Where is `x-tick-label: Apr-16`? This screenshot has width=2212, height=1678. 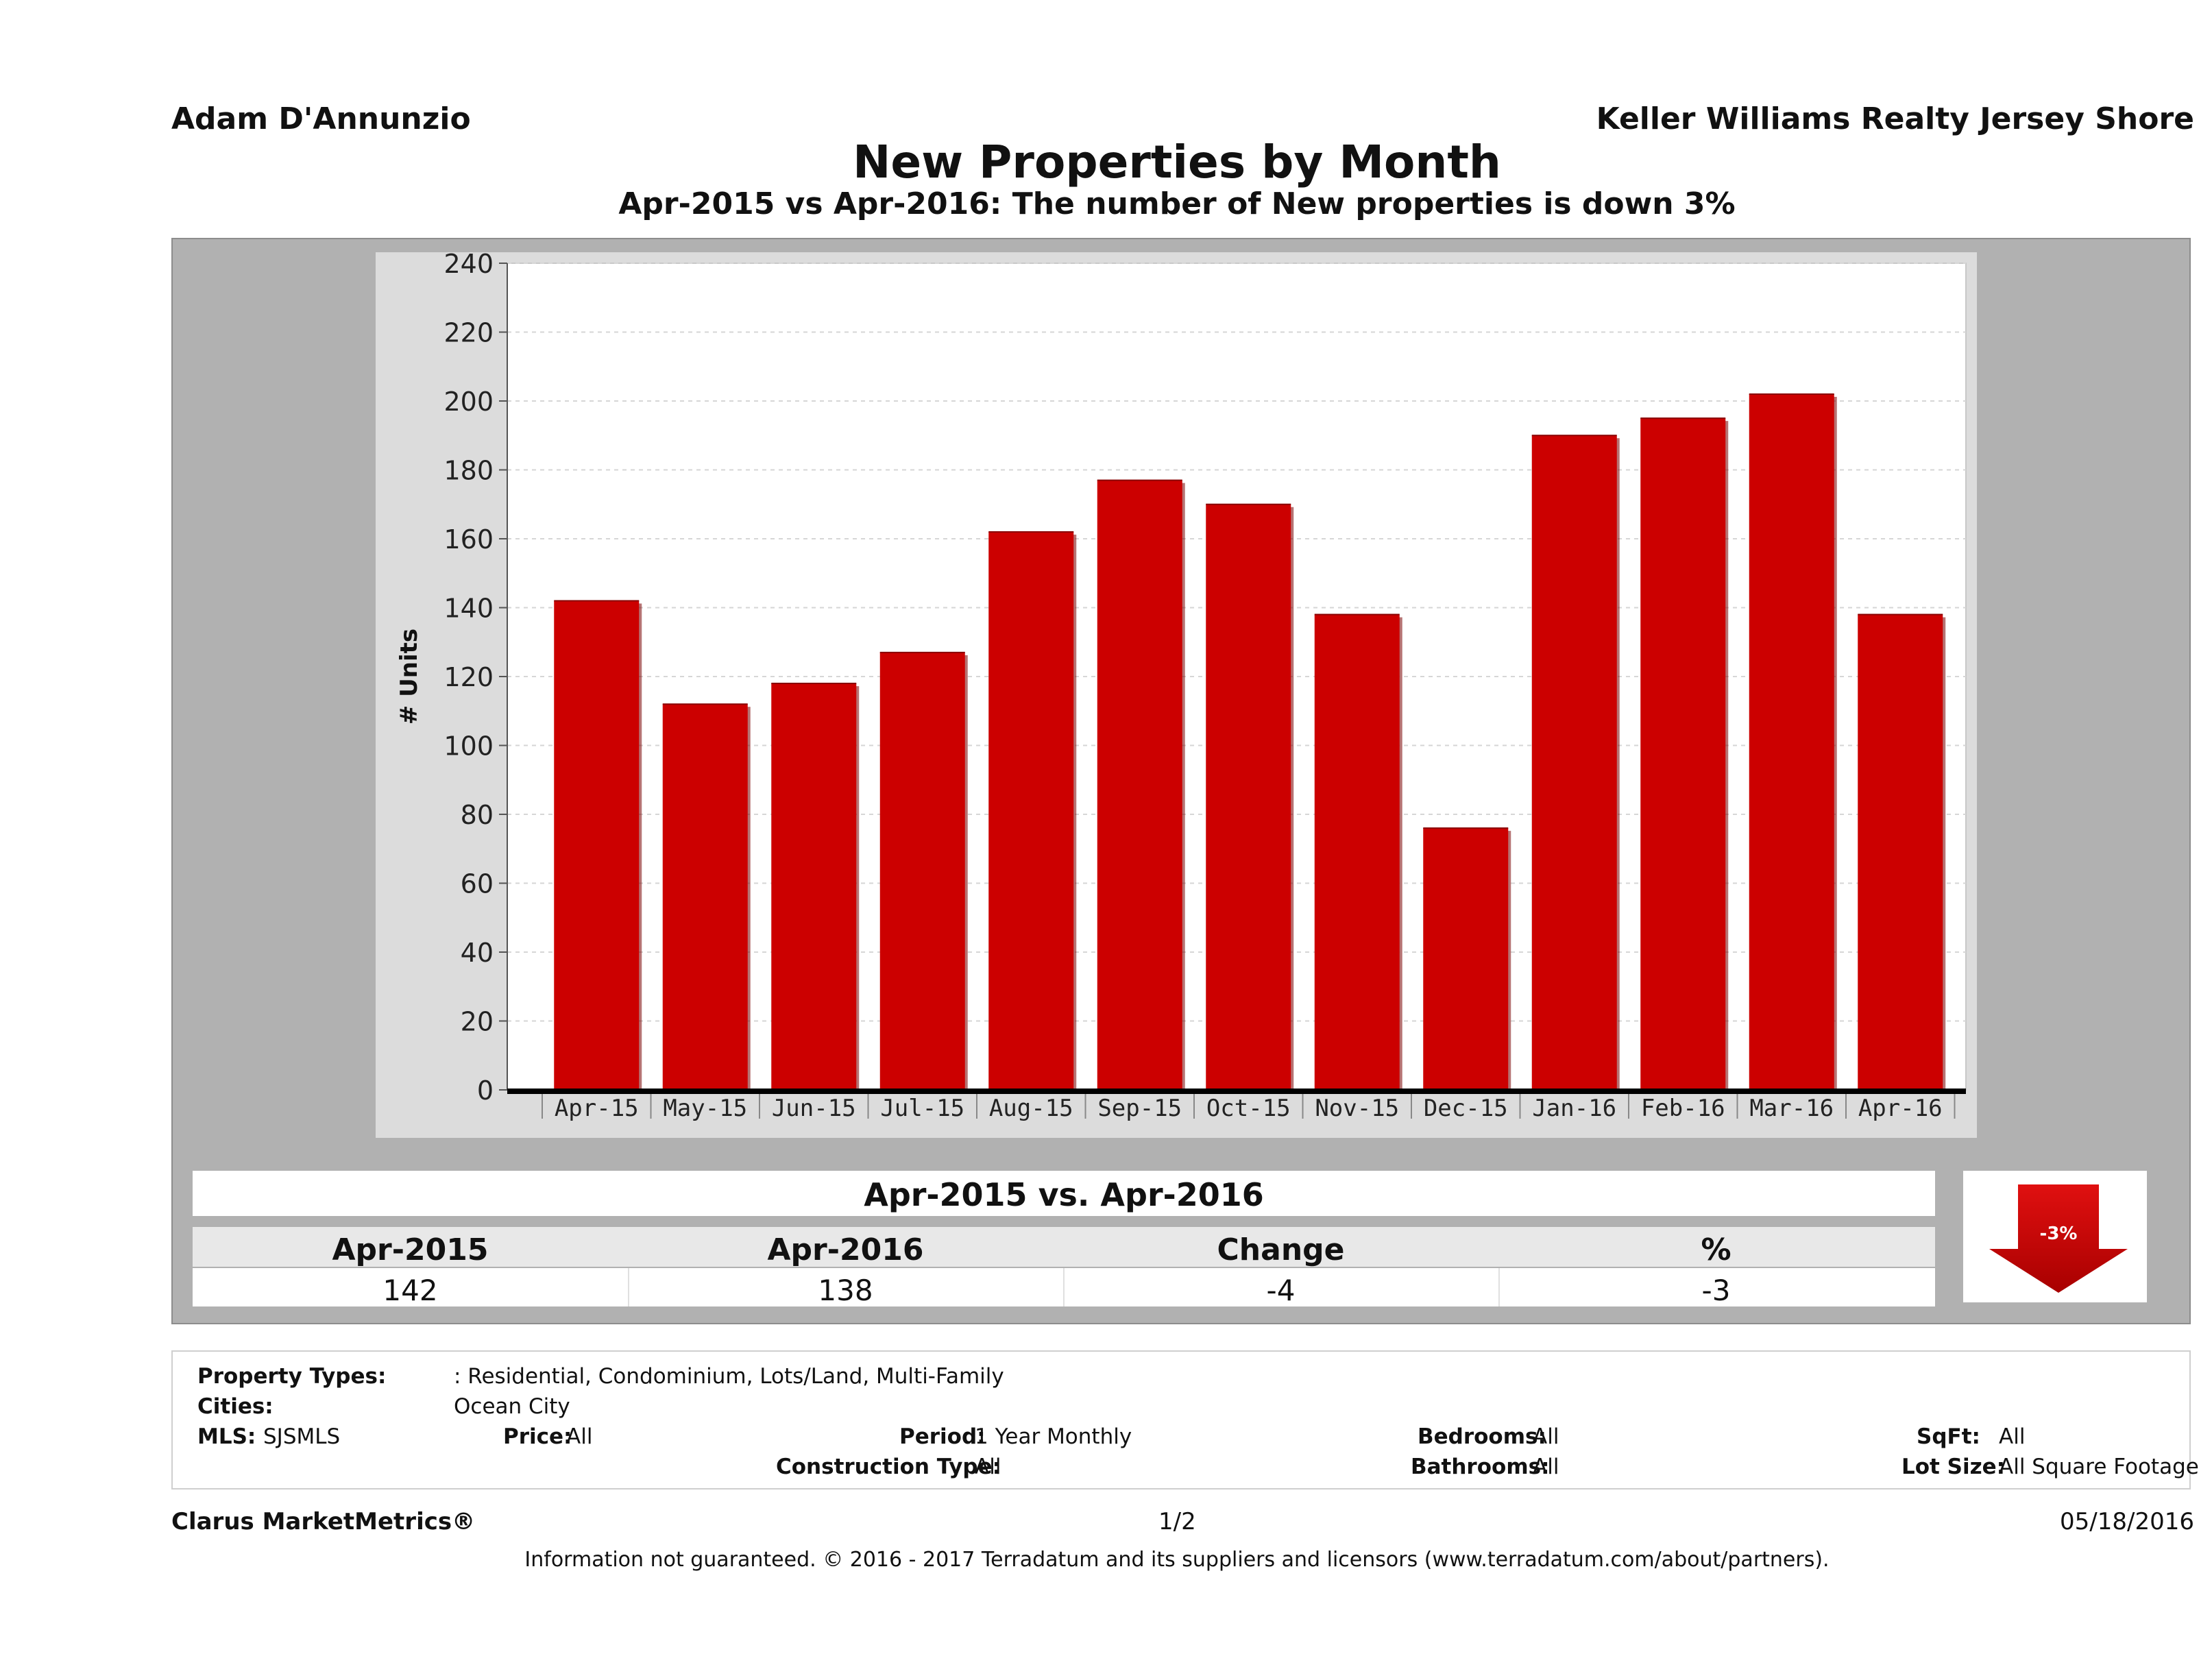 x-tick-label: Apr-16 is located at coordinates (1901, 1108).